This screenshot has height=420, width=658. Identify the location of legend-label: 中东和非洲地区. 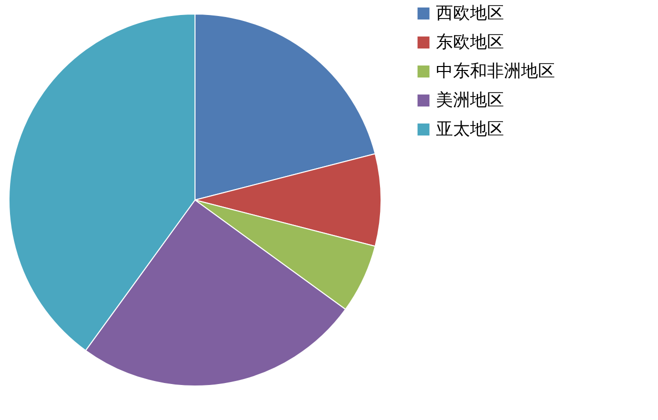
(495, 72).